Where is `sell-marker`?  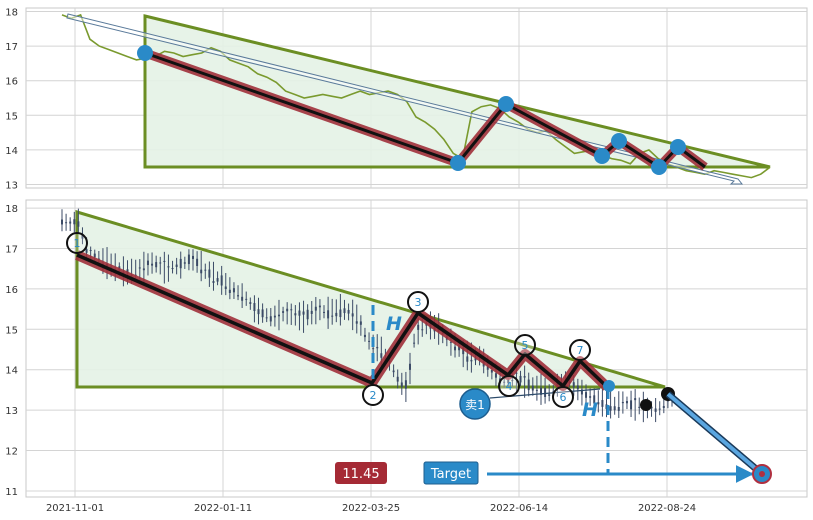 sell-marker is located at coordinates (475, 404).